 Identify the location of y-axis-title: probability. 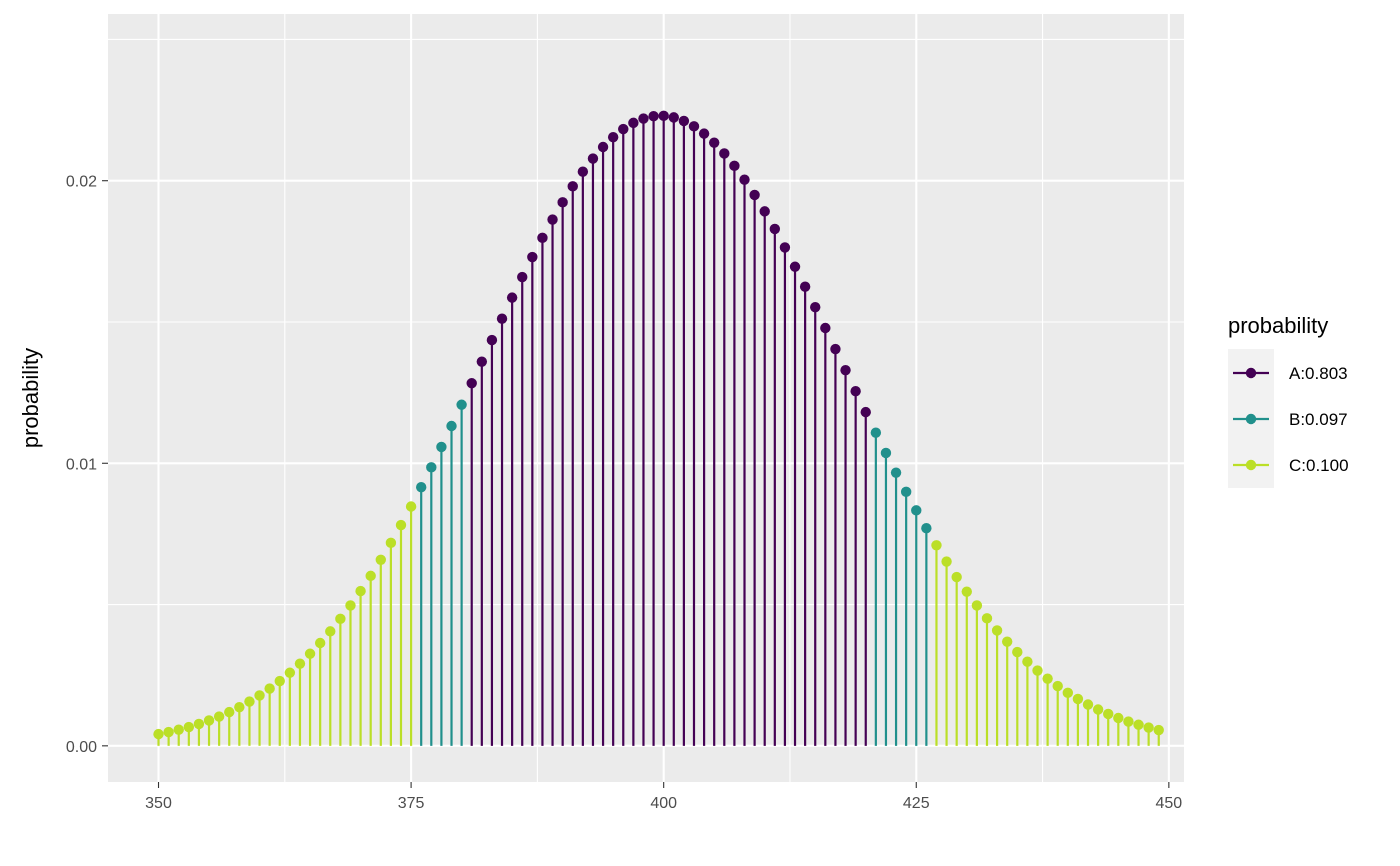
(30, 398).